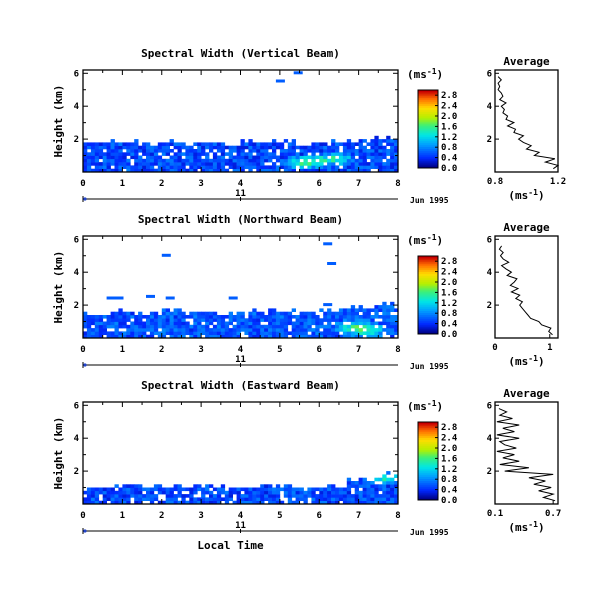 This screenshot has width=611, height=598. I want to click on date-axis-marker, so click(85, 199).